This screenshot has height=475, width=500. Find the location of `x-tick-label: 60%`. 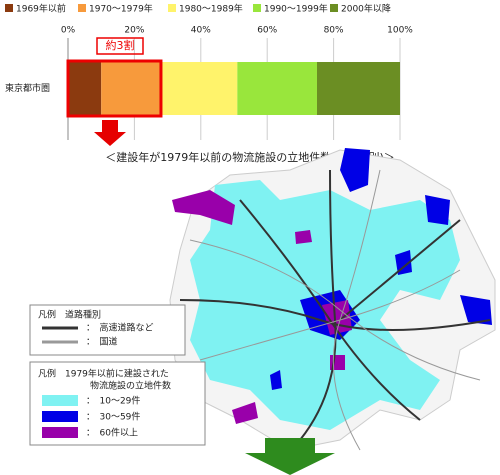

x-tick-label: 60% is located at coordinates (267, 31).